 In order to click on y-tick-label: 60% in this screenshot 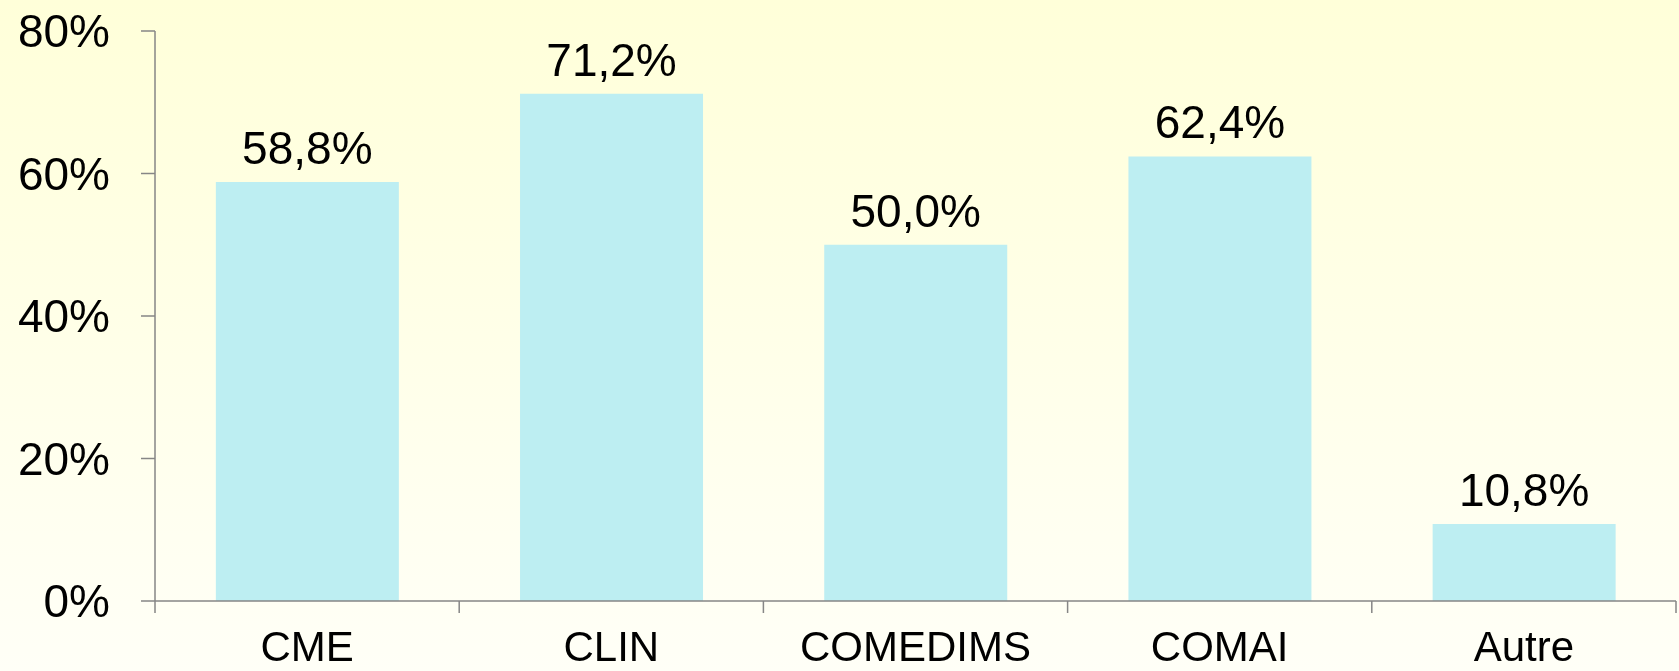, I will do `click(63, 173)`.